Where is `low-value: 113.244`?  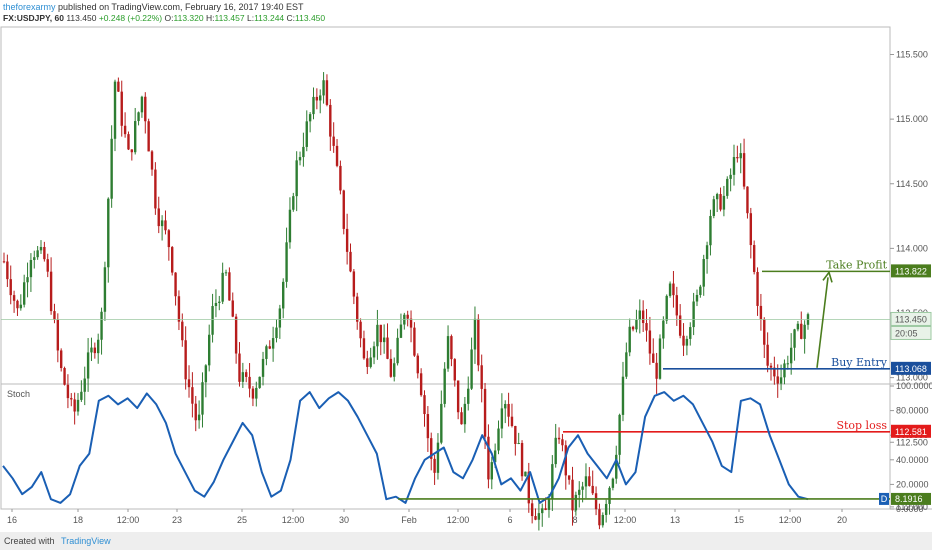 low-value: 113.244 is located at coordinates (269, 18).